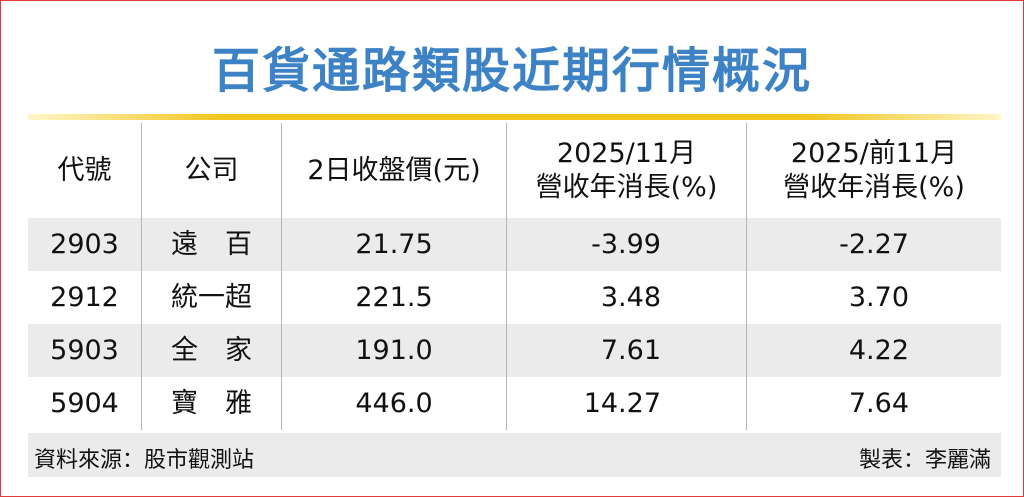 This screenshot has width=1024, height=497. What do you see at coordinates (84, 170) in the screenshot?
I see `header-cell: 代號` at bounding box center [84, 170].